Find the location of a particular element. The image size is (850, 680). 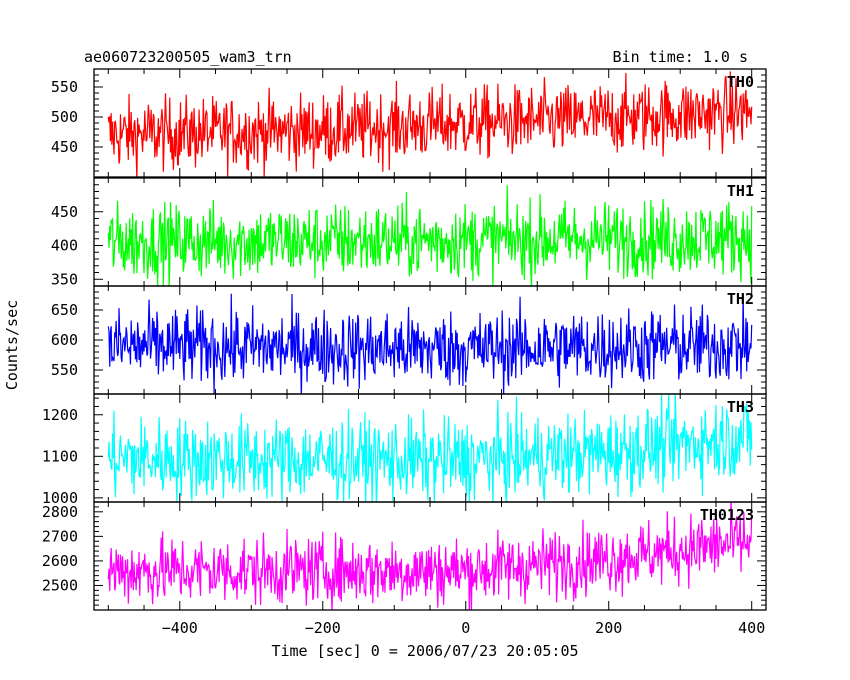

y-tick-label: 2700 is located at coordinates (60, 536).